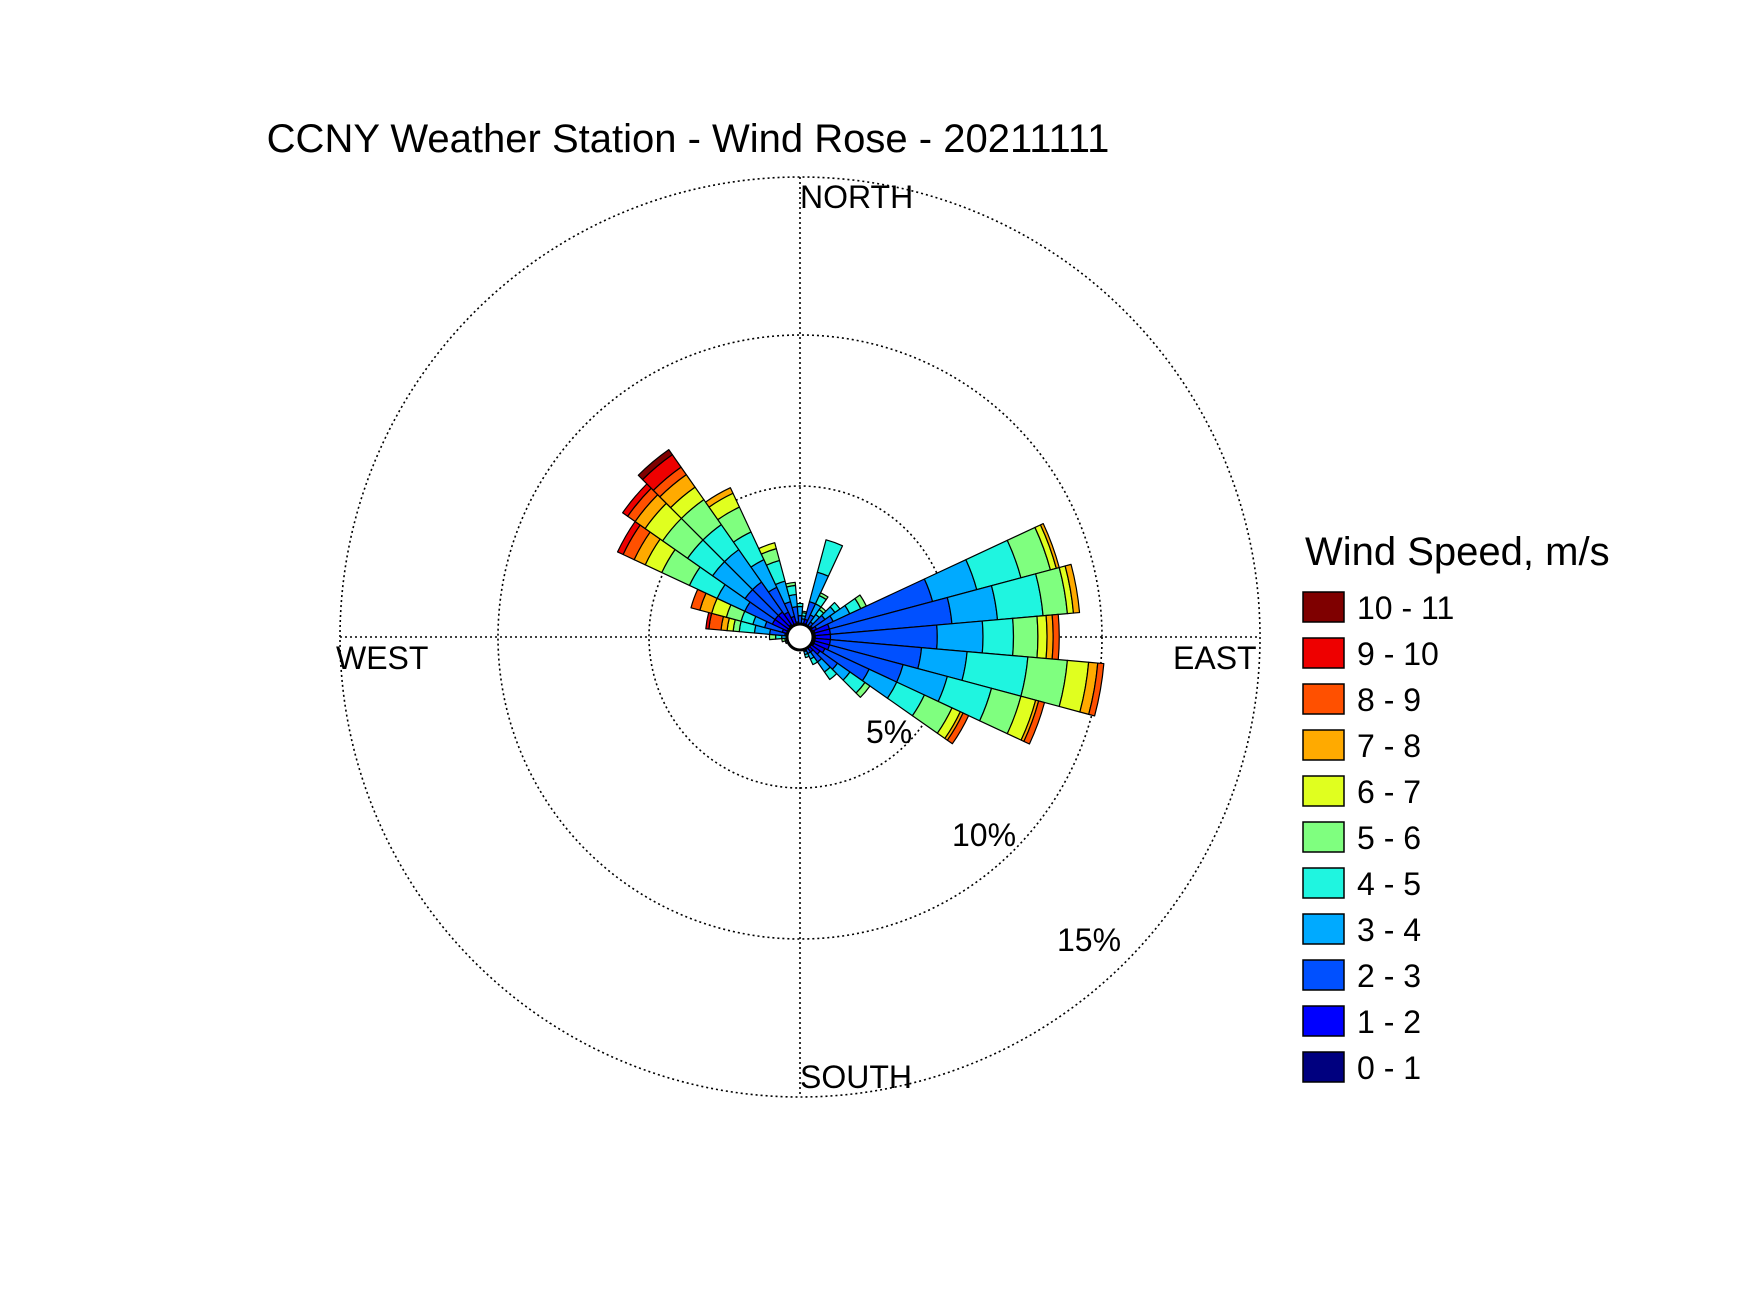  I want to click on calm-center-marker, so click(800, 637).